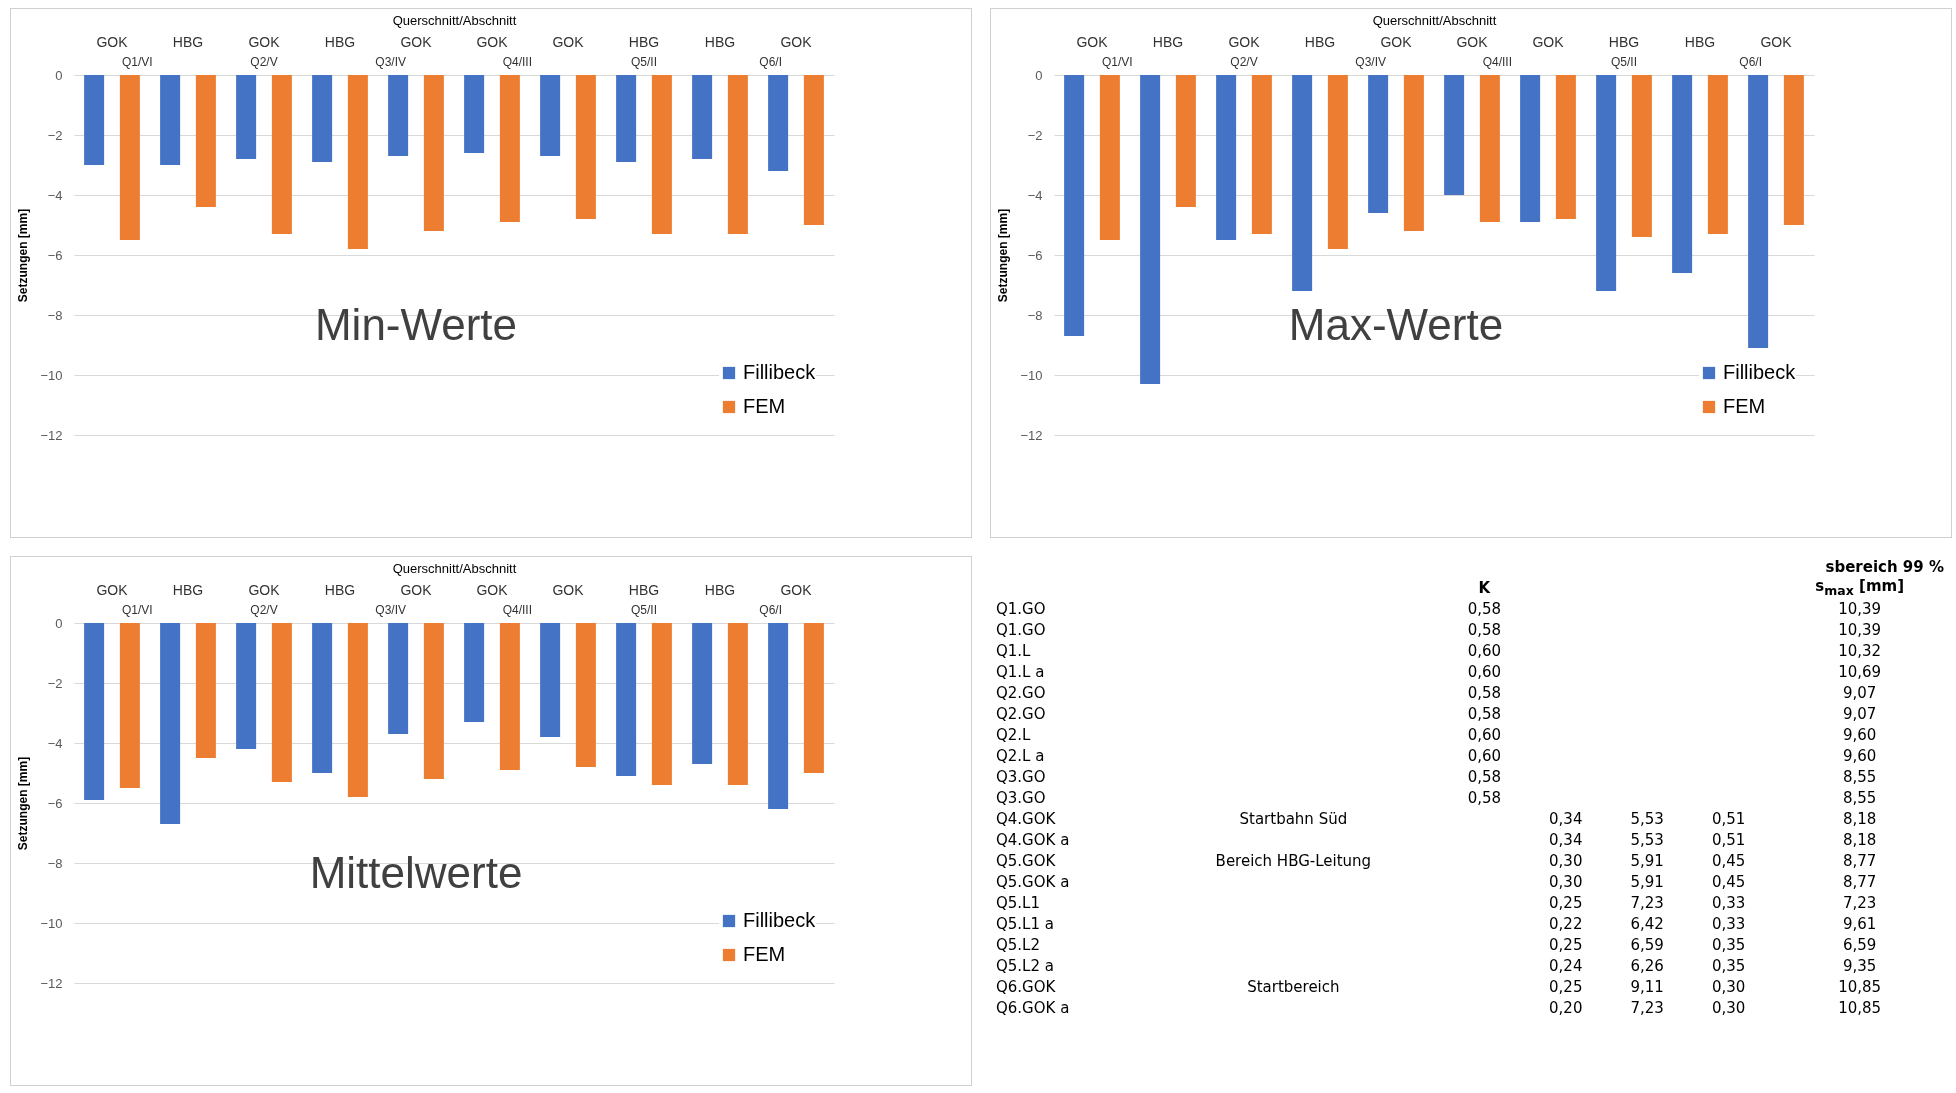  Describe the element at coordinates (1025, 923) in the screenshot. I see `category-label: Q5.L1 a` at that location.